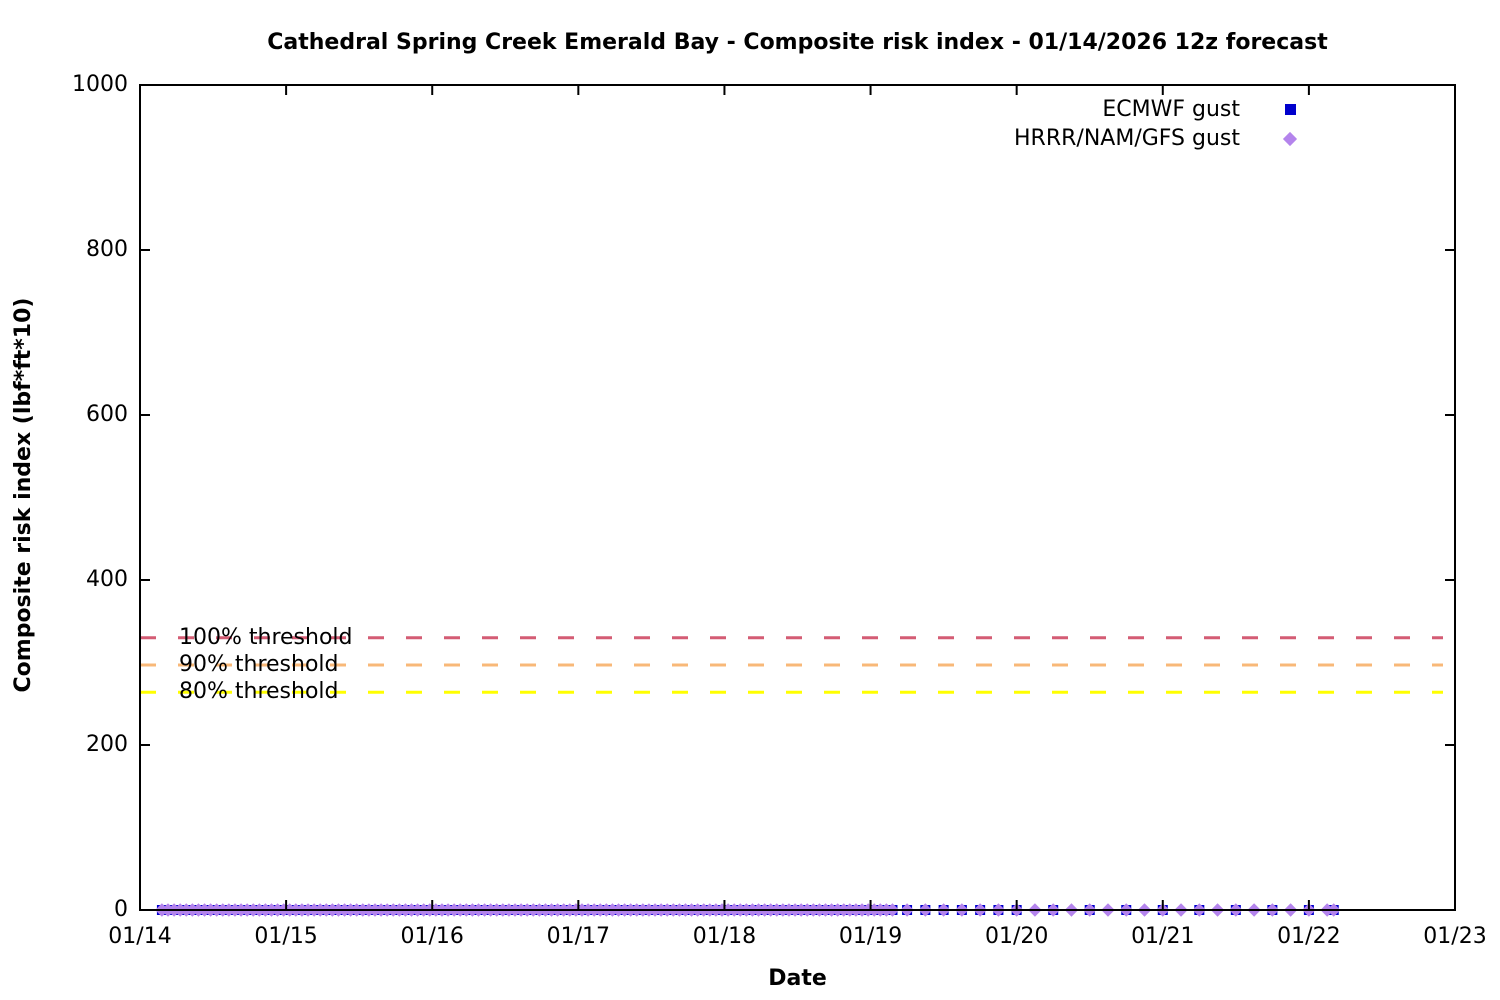  Describe the element at coordinates (100, 84) in the screenshot. I see `y-tick-label: 1000` at that location.